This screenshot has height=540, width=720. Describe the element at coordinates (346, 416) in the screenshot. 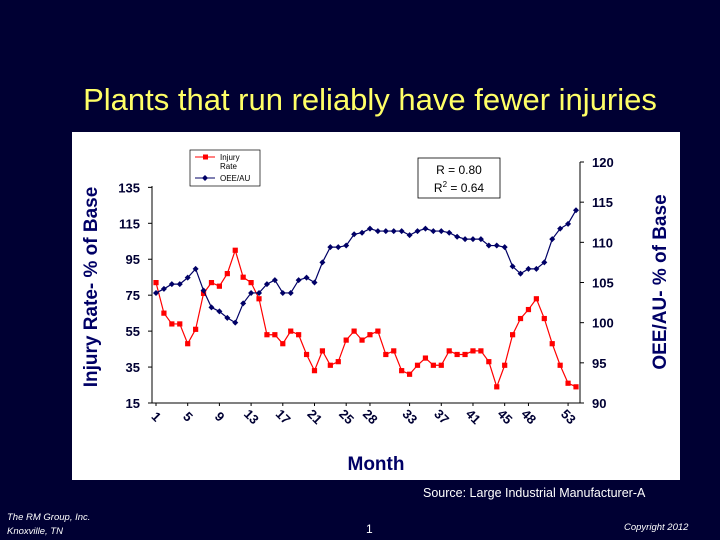

I see `x-tick-label: 25` at that location.